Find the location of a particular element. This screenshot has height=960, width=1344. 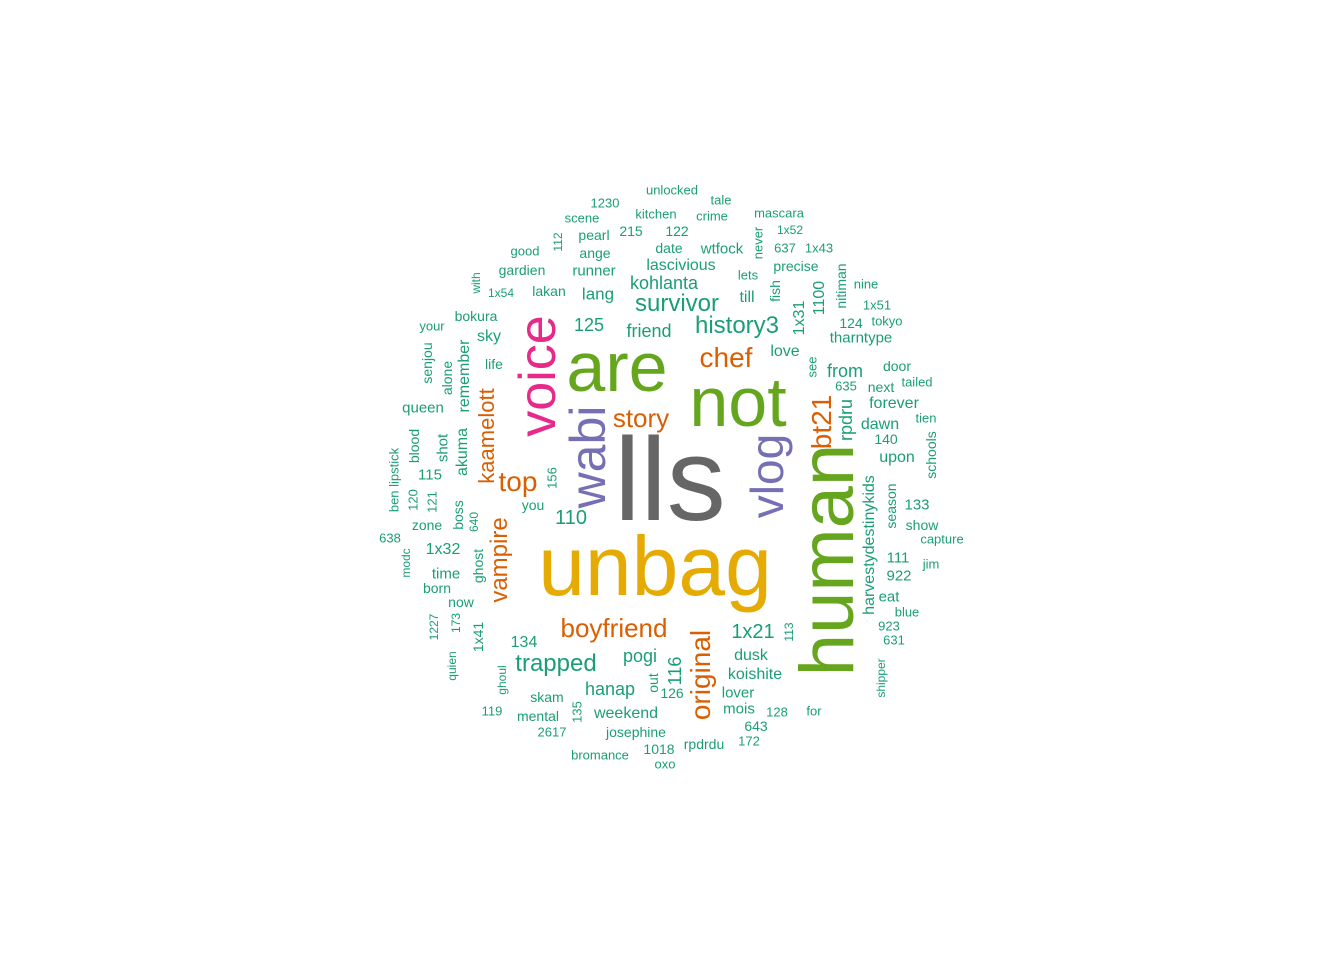

cloud-word: 635 is located at coordinates (846, 386).